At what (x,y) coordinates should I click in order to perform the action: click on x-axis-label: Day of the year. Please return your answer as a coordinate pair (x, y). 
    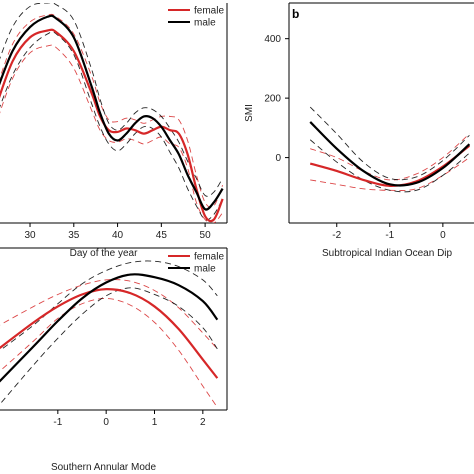
    Looking at the image, I should click on (104, 253).